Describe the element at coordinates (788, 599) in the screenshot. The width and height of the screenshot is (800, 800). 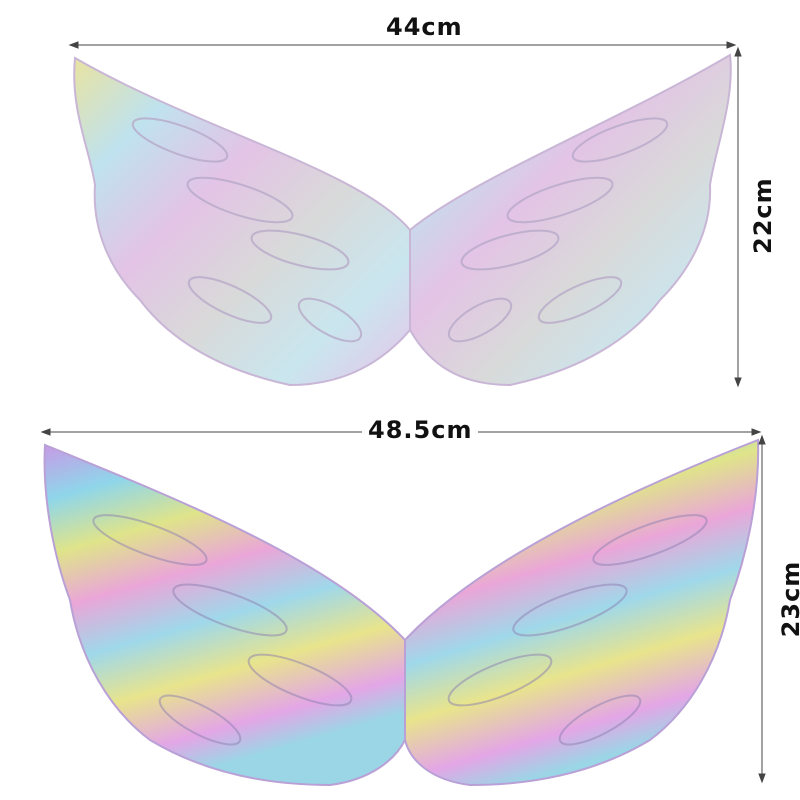
I see `bottom-height-label: 23cm` at that location.